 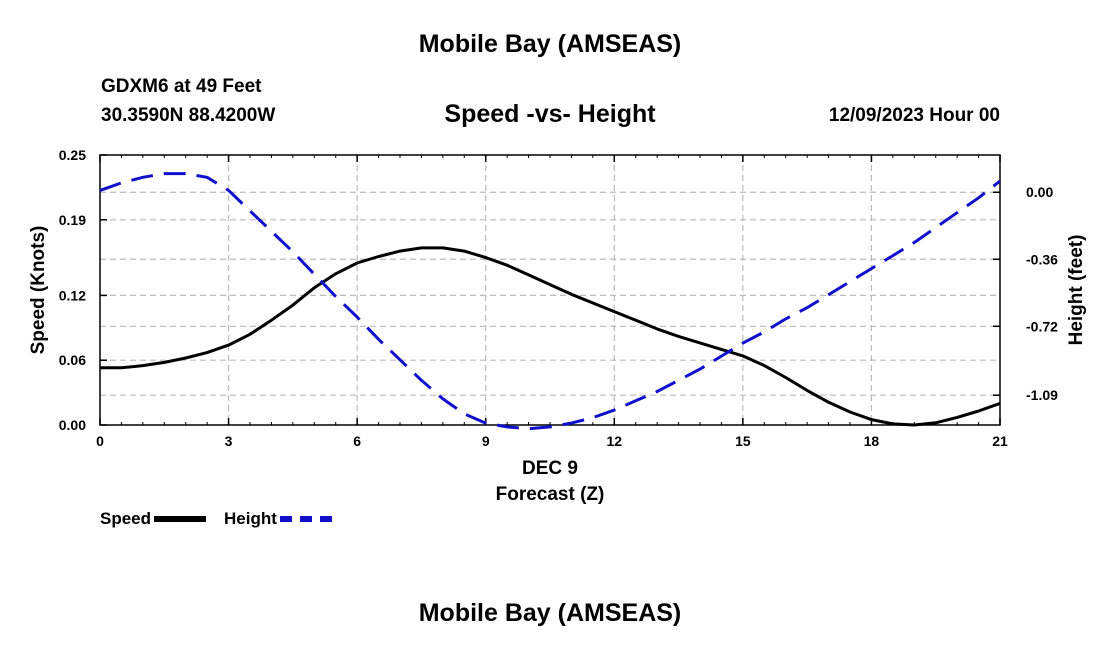 What do you see at coordinates (743, 441) in the screenshot?
I see `x-tick-label: 15` at bounding box center [743, 441].